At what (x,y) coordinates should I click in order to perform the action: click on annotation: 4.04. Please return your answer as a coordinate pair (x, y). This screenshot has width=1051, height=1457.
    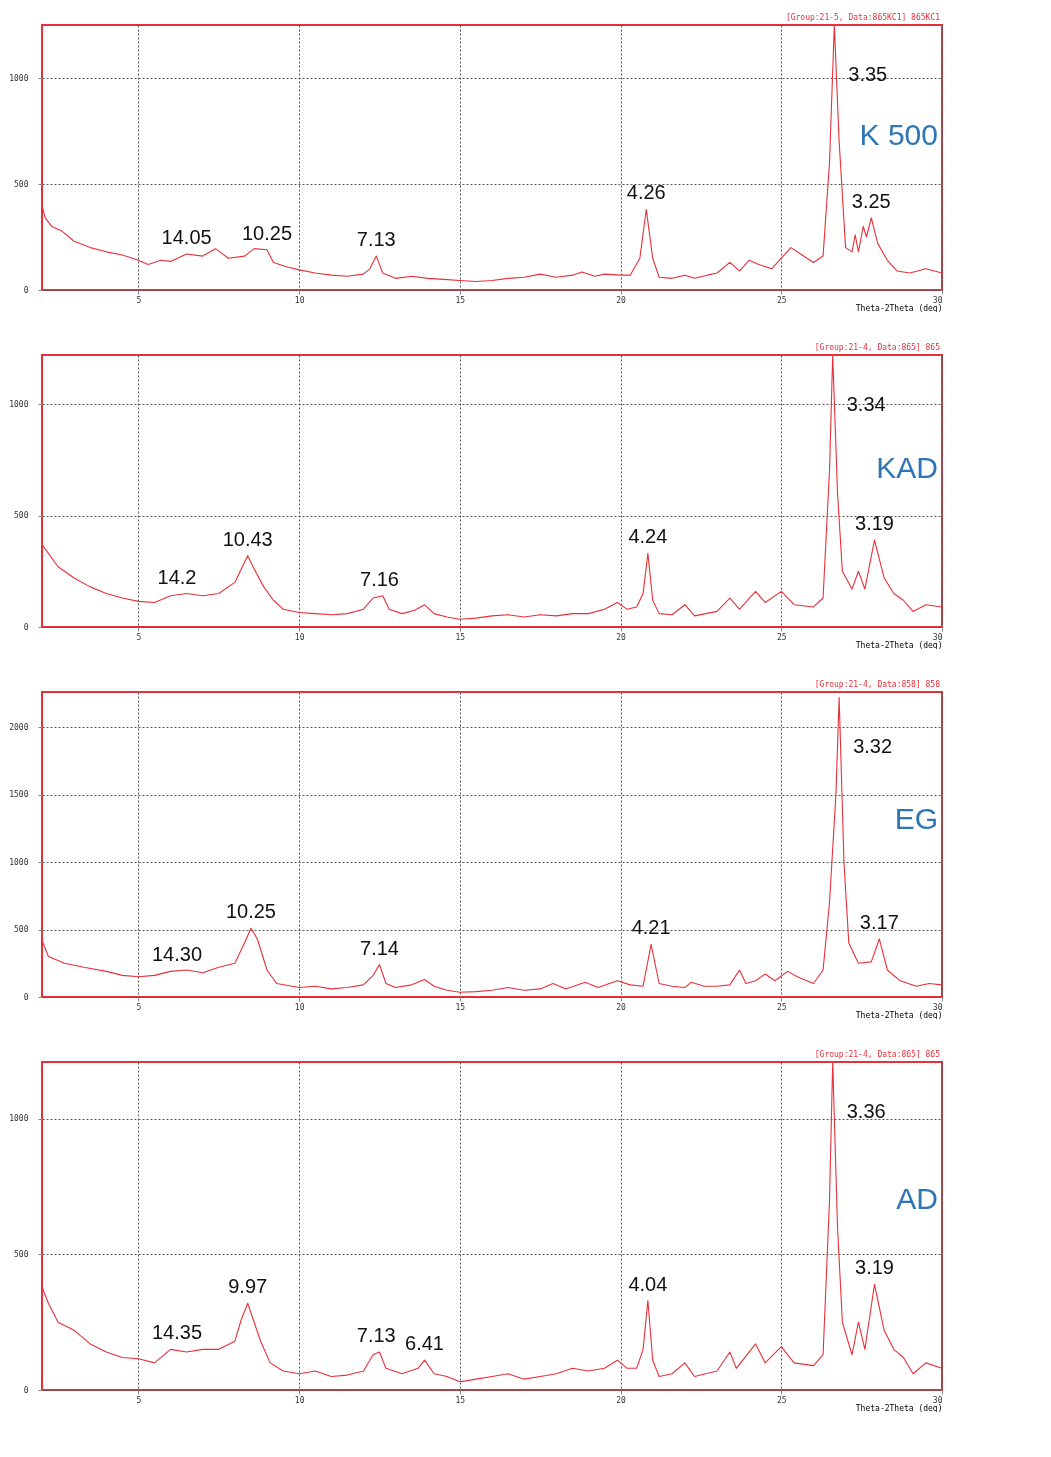
    Looking at the image, I should click on (648, 1283).